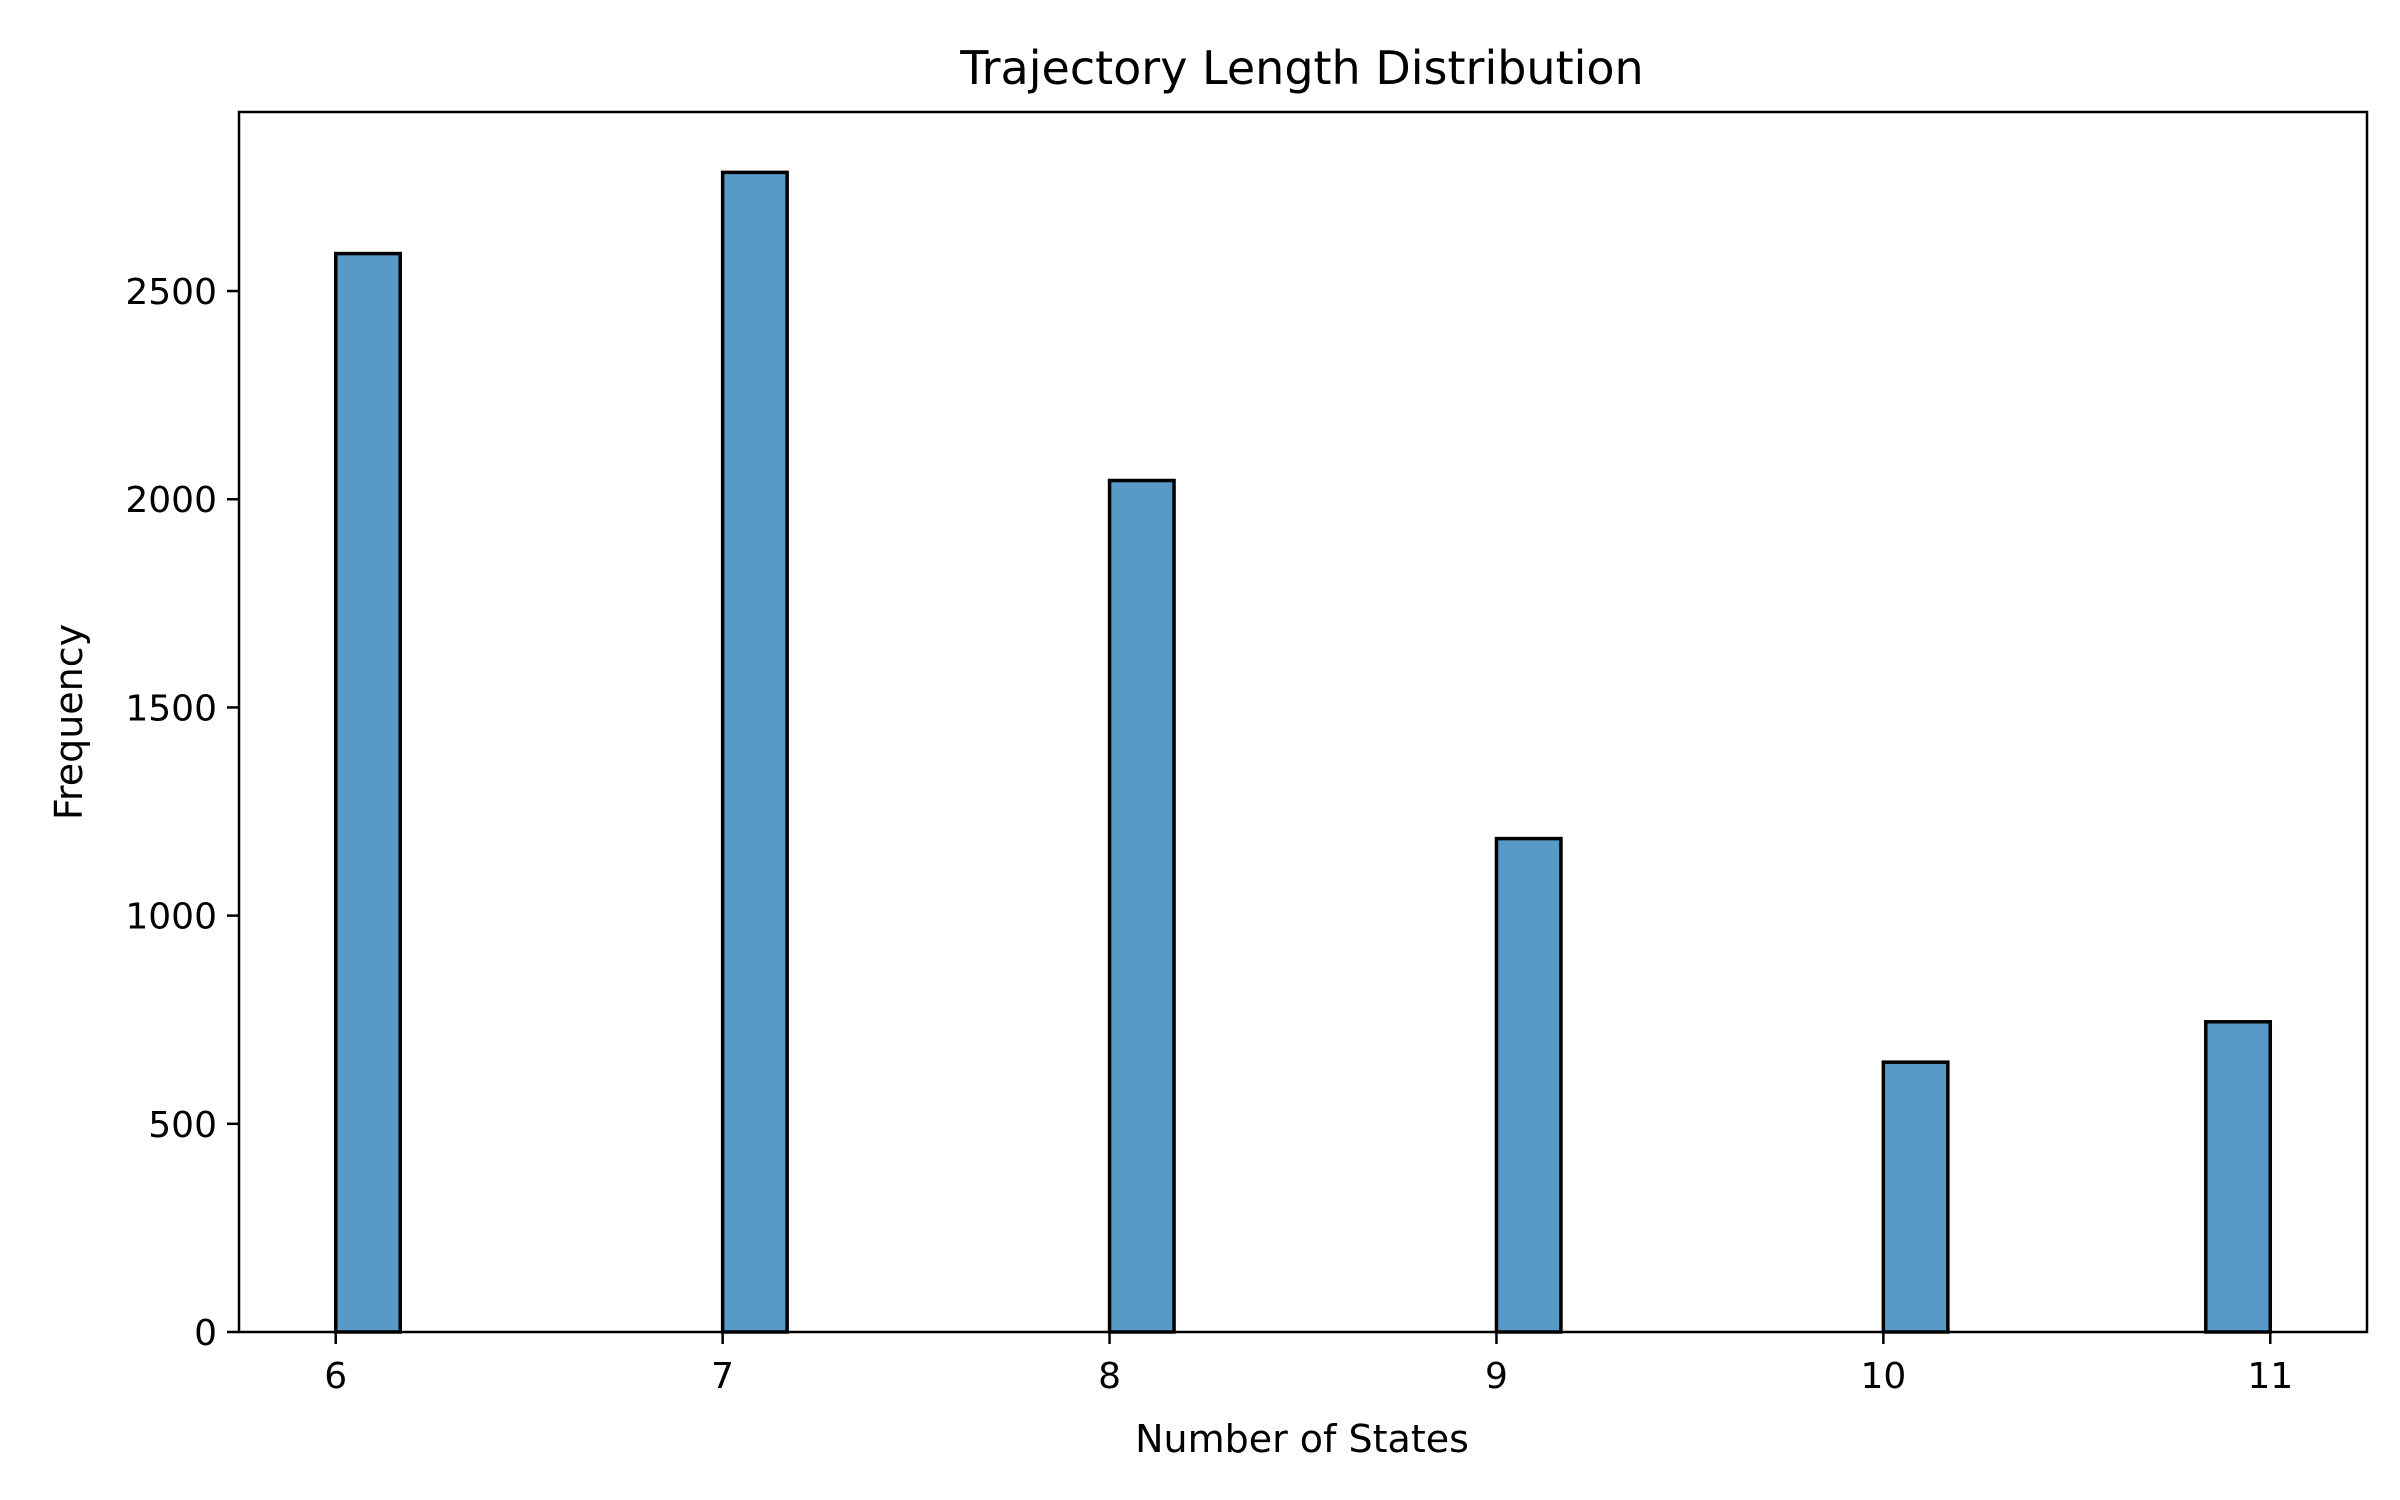  I want to click on y-tick-label: 0, so click(205, 1333).